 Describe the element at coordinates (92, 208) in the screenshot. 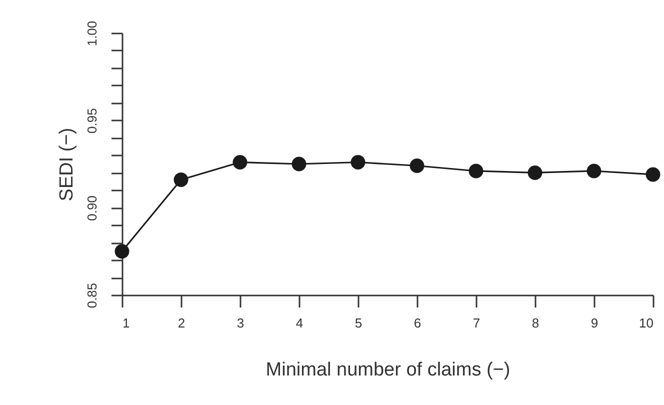

I see `y-tick-label: 0.90` at that location.